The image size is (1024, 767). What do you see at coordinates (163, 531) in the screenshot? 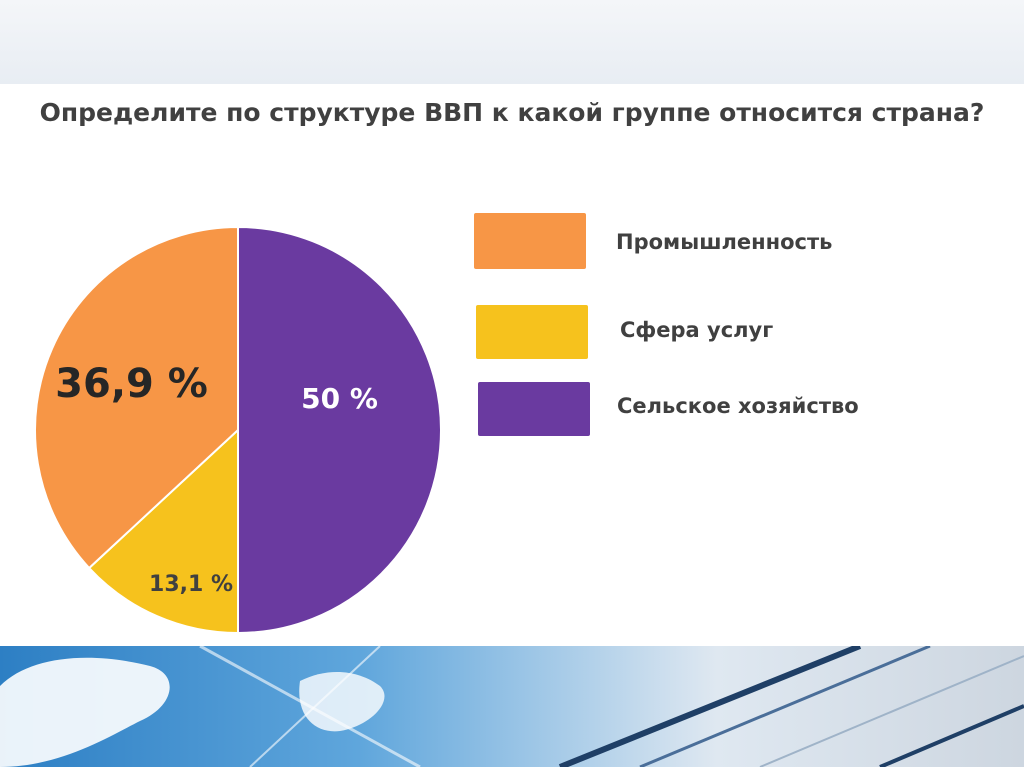
I see `slice-services` at bounding box center [163, 531].